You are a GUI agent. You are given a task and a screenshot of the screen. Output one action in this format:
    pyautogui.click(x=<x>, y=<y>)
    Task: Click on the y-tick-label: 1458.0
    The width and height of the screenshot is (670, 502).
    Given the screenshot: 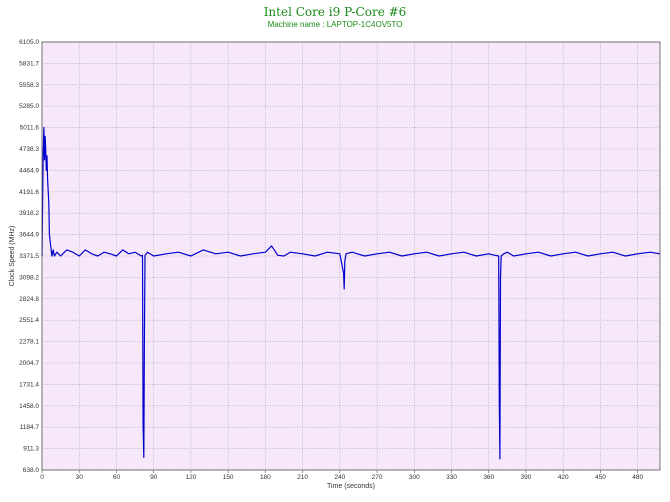 What is the action you would take?
    pyautogui.click(x=29, y=406)
    